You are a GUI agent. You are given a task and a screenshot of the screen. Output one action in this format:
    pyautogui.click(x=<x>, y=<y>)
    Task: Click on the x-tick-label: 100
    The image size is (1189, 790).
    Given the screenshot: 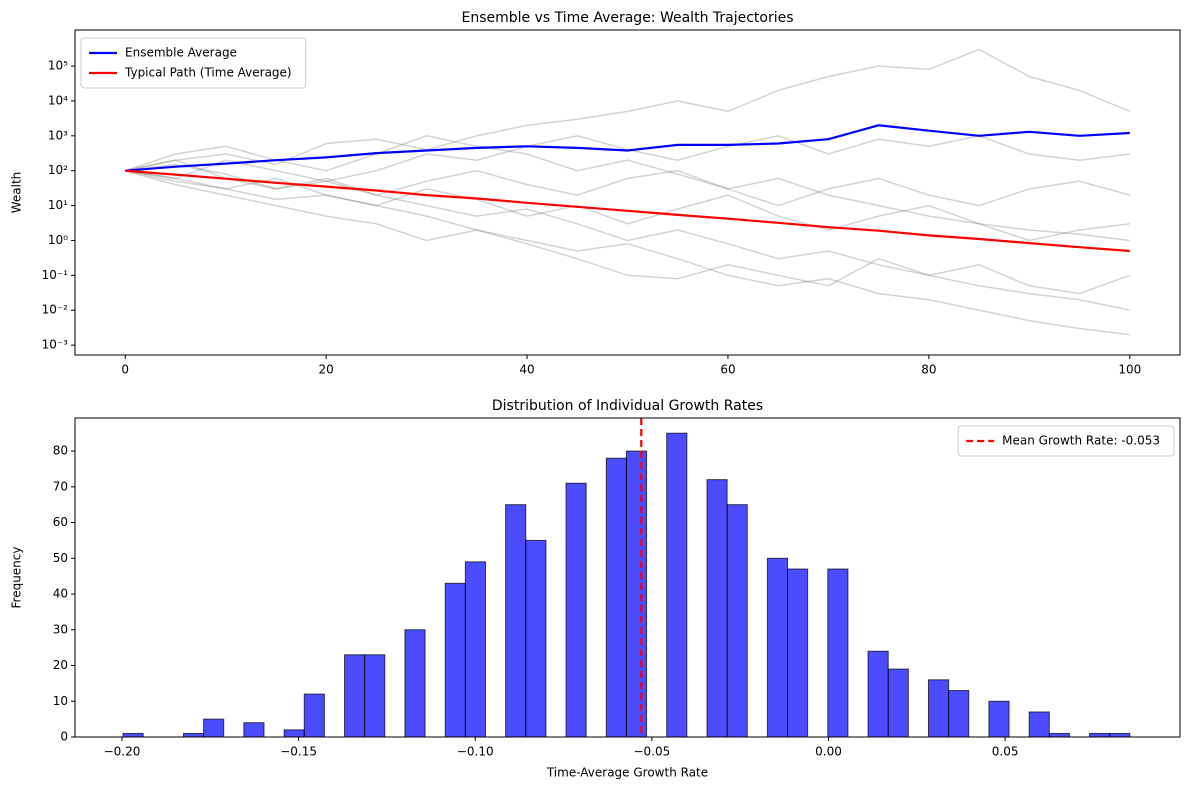 What is the action you would take?
    pyautogui.click(x=1129, y=370)
    